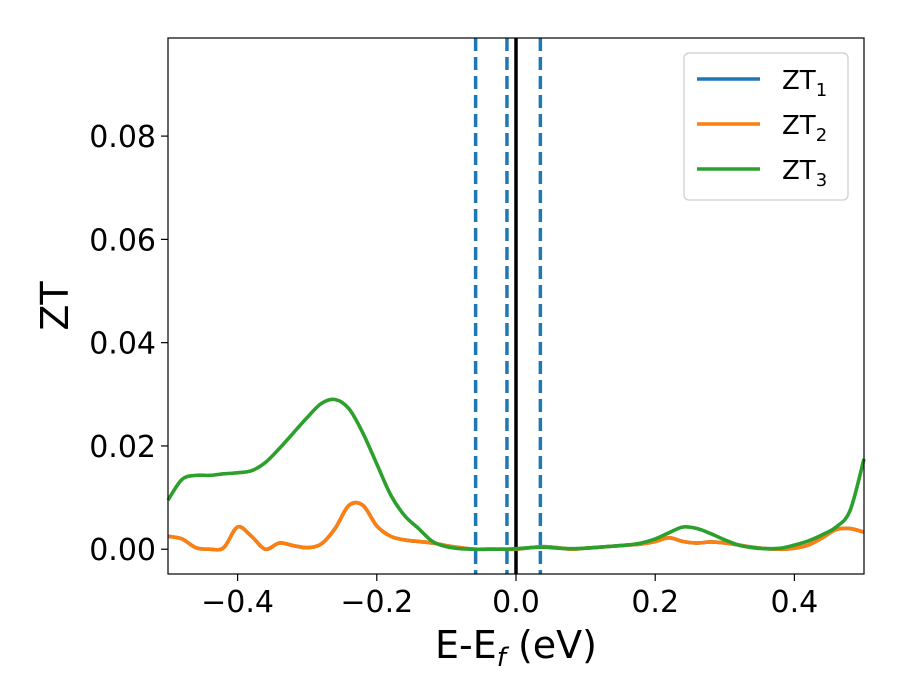 This screenshot has width=900, height=700. Describe the element at coordinates (804, 128) in the screenshot. I see `legend-label-1: ZT2` at that location.